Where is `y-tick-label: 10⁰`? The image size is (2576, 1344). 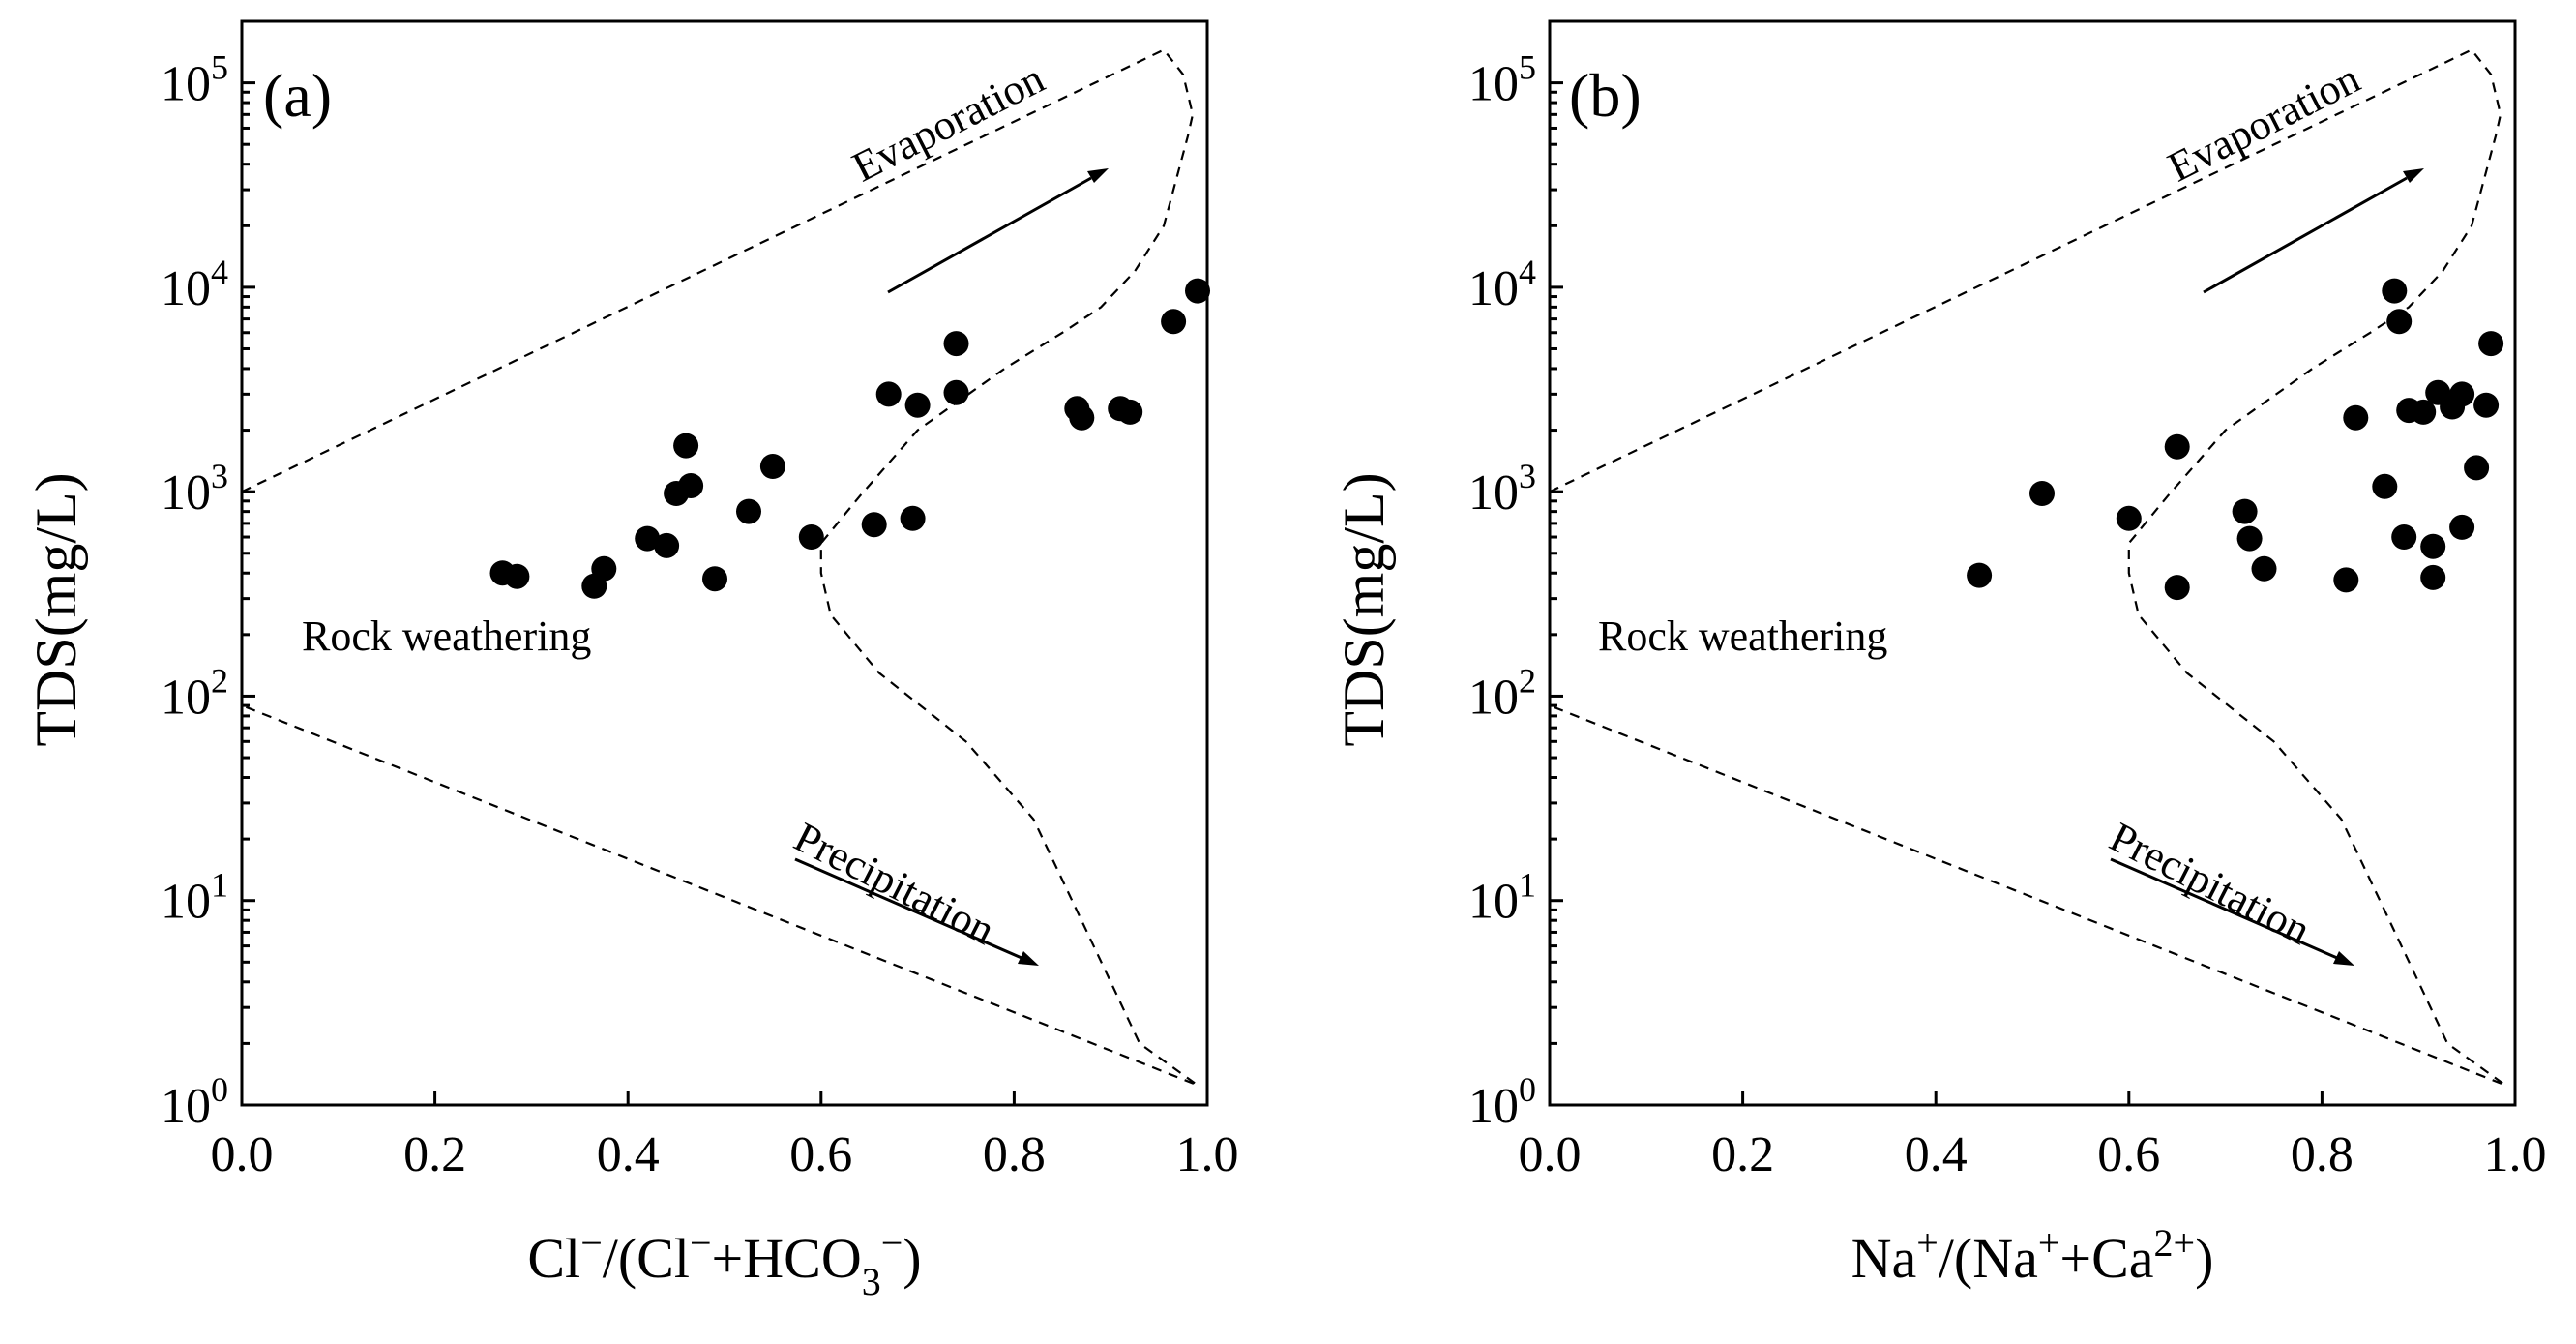 y-tick-label: 10⁰ is located at coordinates (1502, 1102).